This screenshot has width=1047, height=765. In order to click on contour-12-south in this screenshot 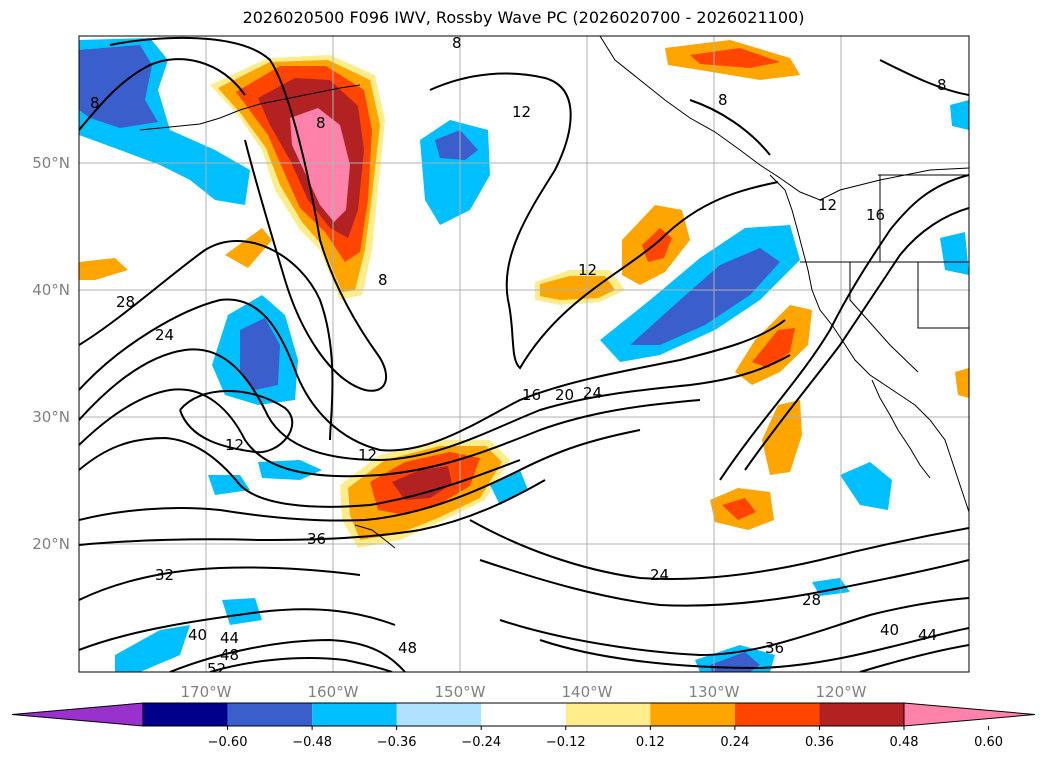, I will do `click(236, 422)`.